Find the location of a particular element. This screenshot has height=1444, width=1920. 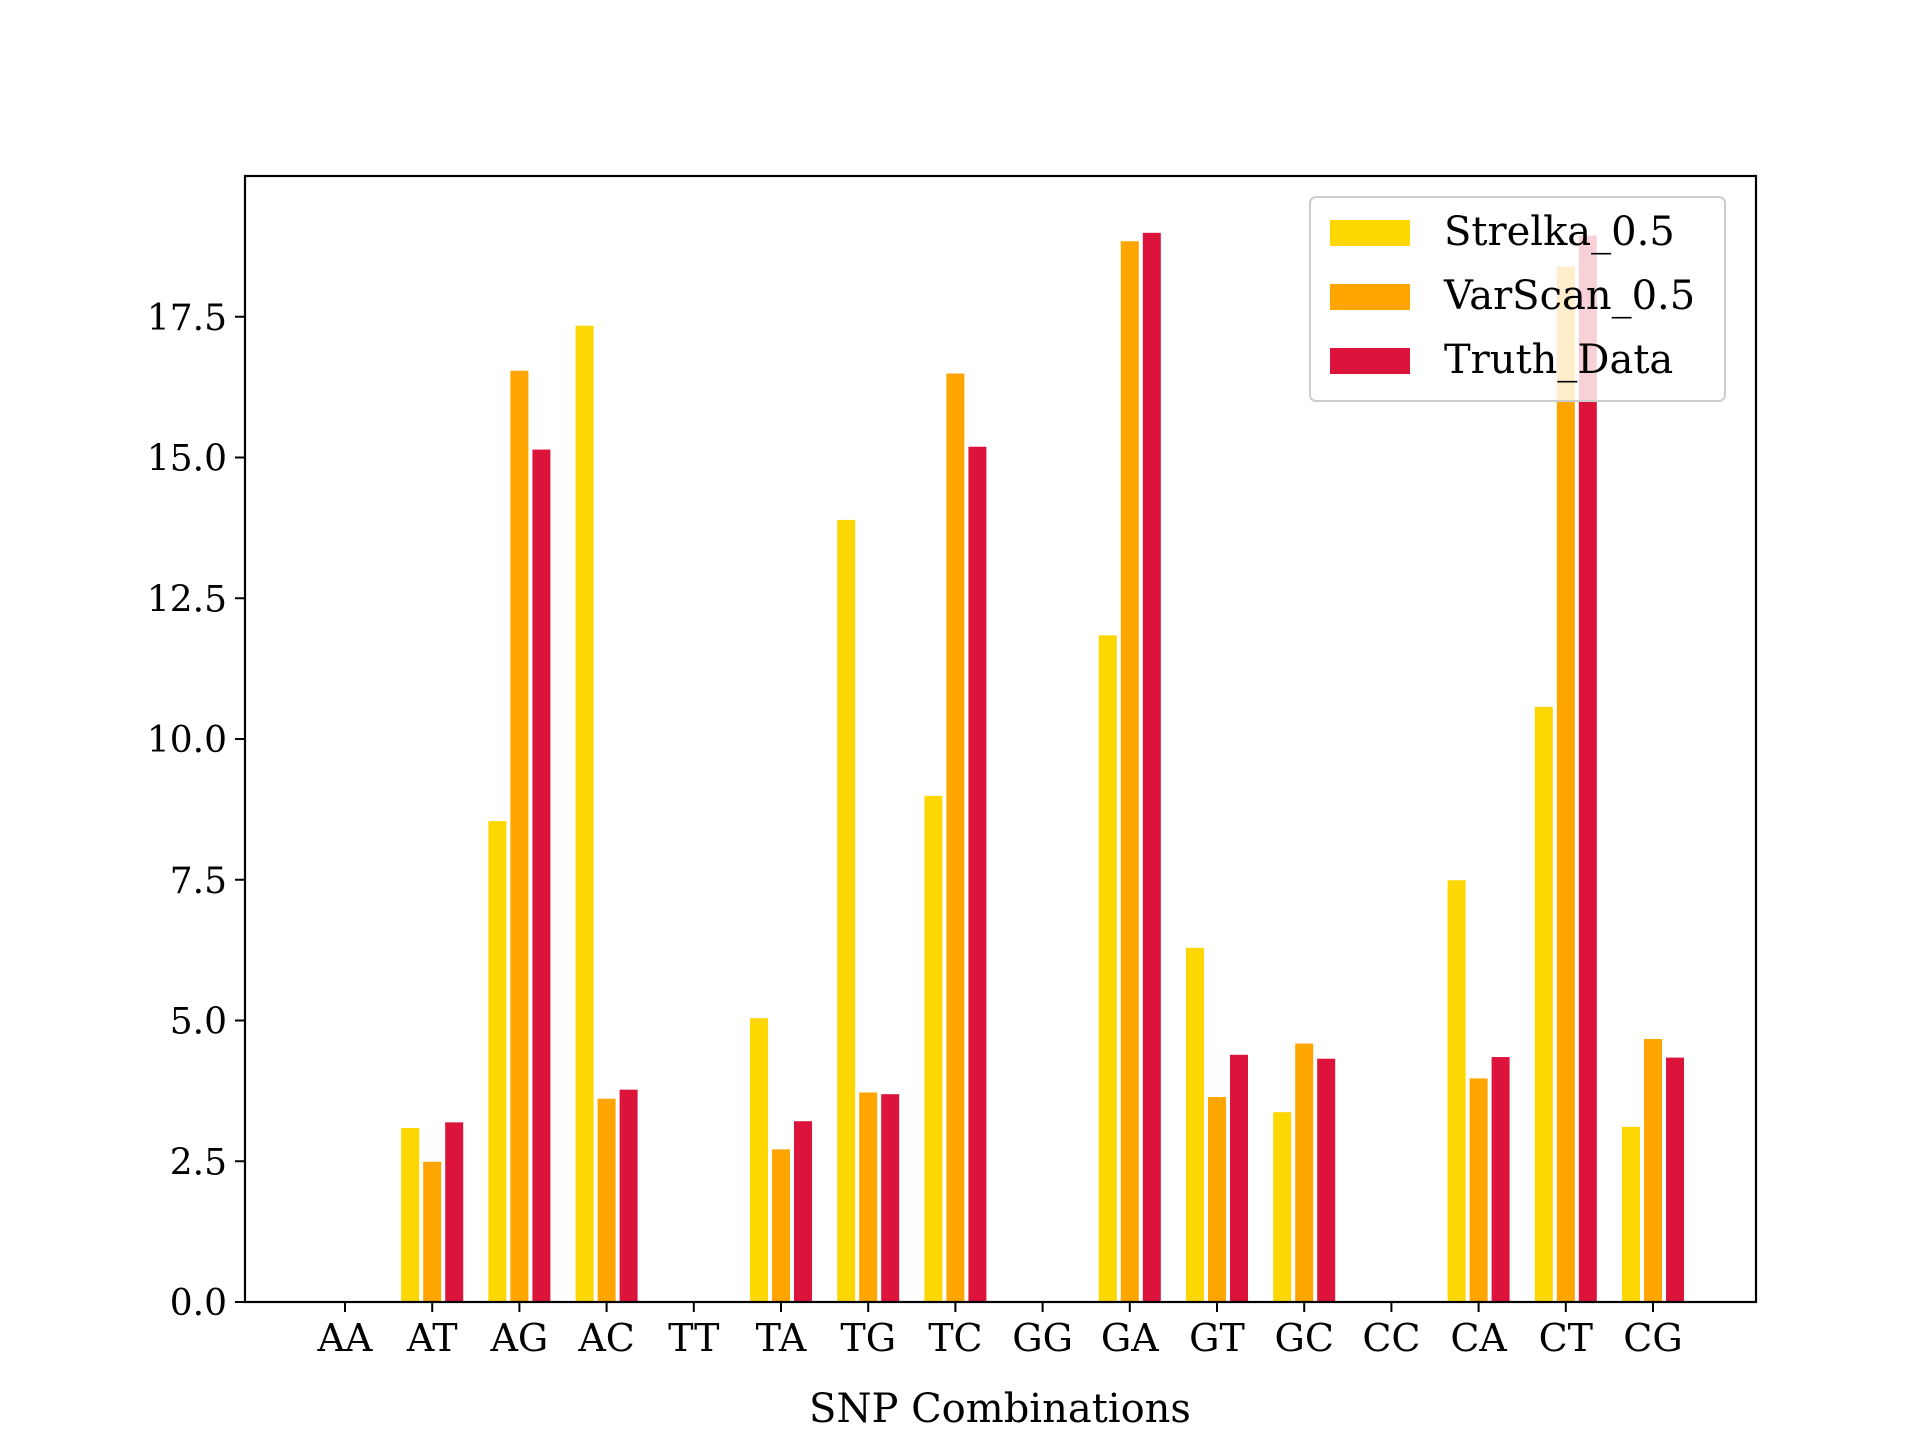

y-axis: 0.0 2.5 5.0 7.5 10.0 12.5 15.0 17.5 is located at coordinates (196, 811).